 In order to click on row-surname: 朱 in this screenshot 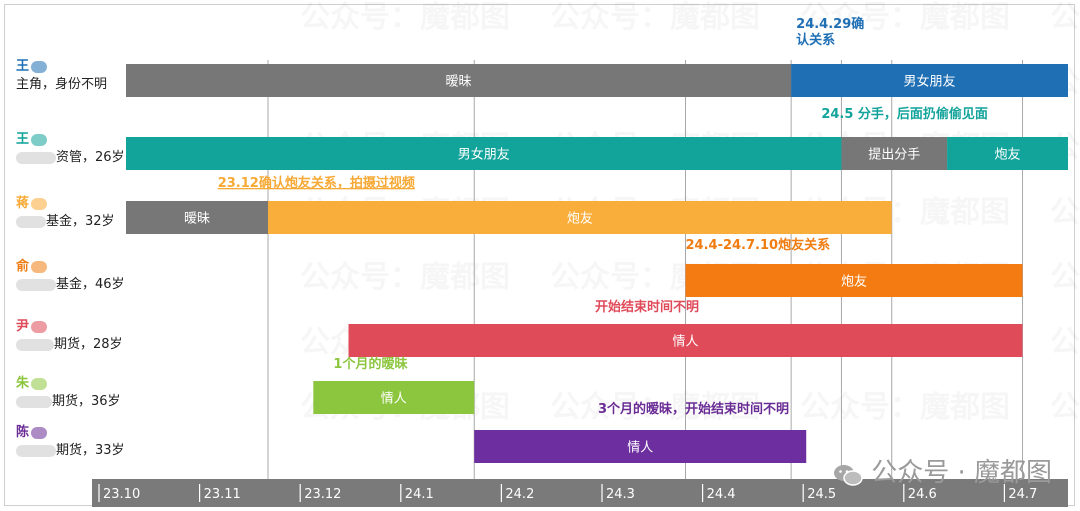, I will do `click(23, 383)`.